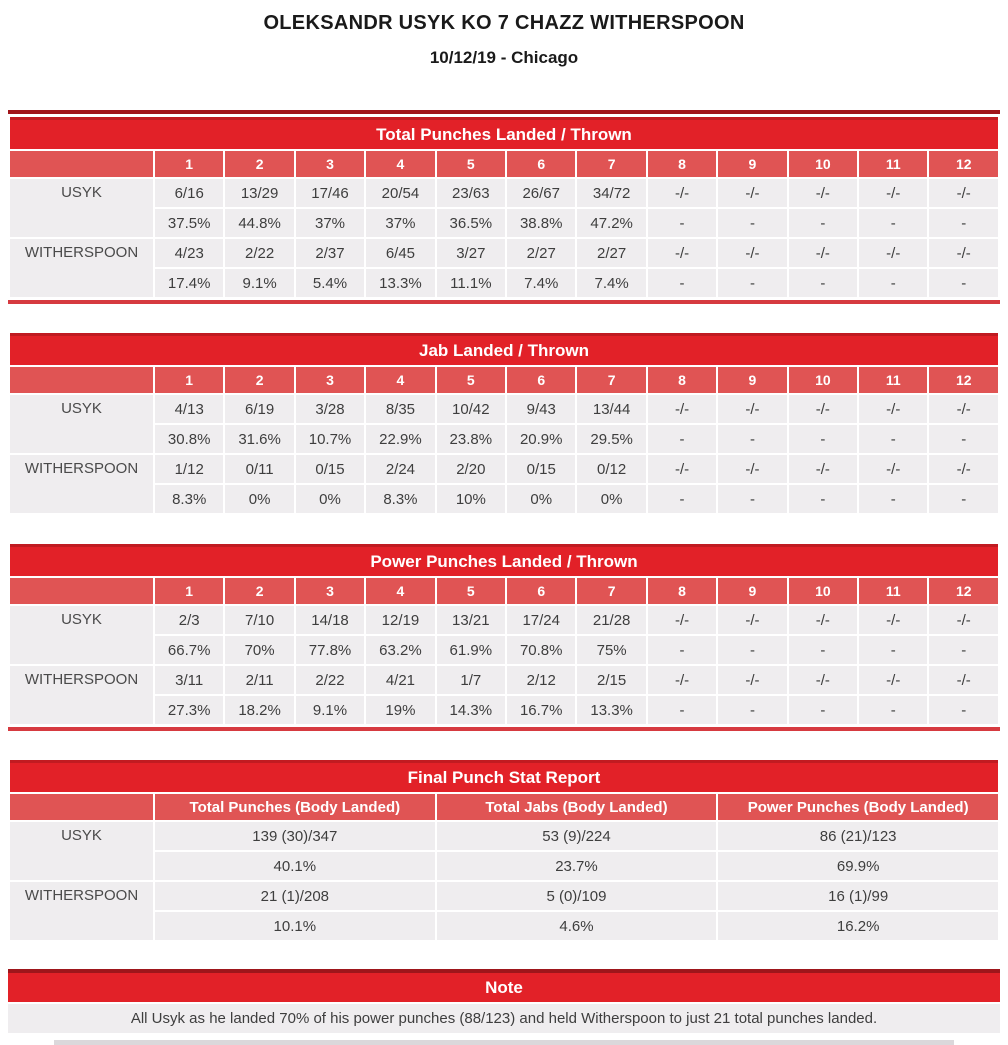 The width and height of the screenshot is (1008, 1045). I want to click on table-title: Jab Landed / Thrown, so click(504, 349).